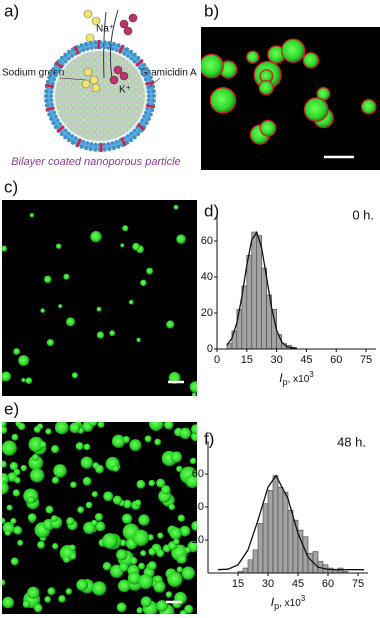 The image size is (380, 618). Describe the element at coordinates (11, 186) in the screenshot. I see `panel-label: c)` at that location.